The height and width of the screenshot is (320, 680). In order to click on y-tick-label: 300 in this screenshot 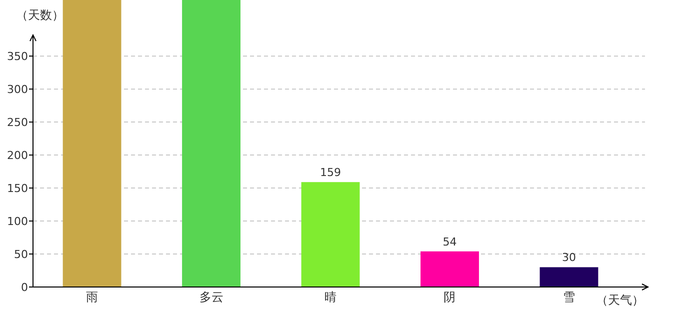, I will do `click(17, 89)`.